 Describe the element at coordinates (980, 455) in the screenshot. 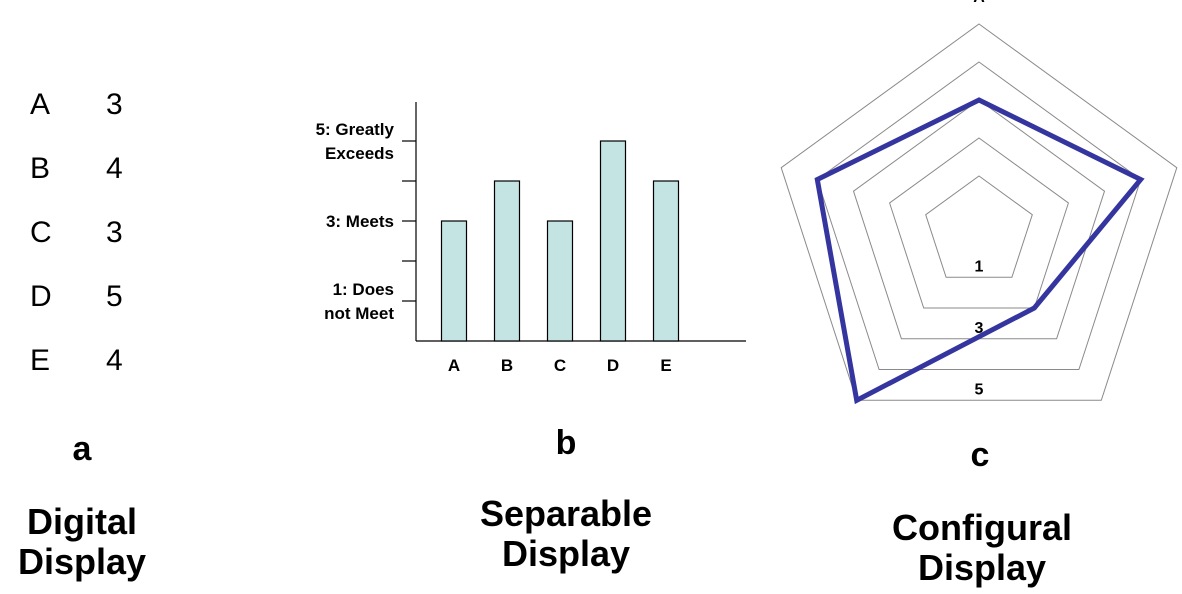

I see `panel-letter-c: c` at that location.